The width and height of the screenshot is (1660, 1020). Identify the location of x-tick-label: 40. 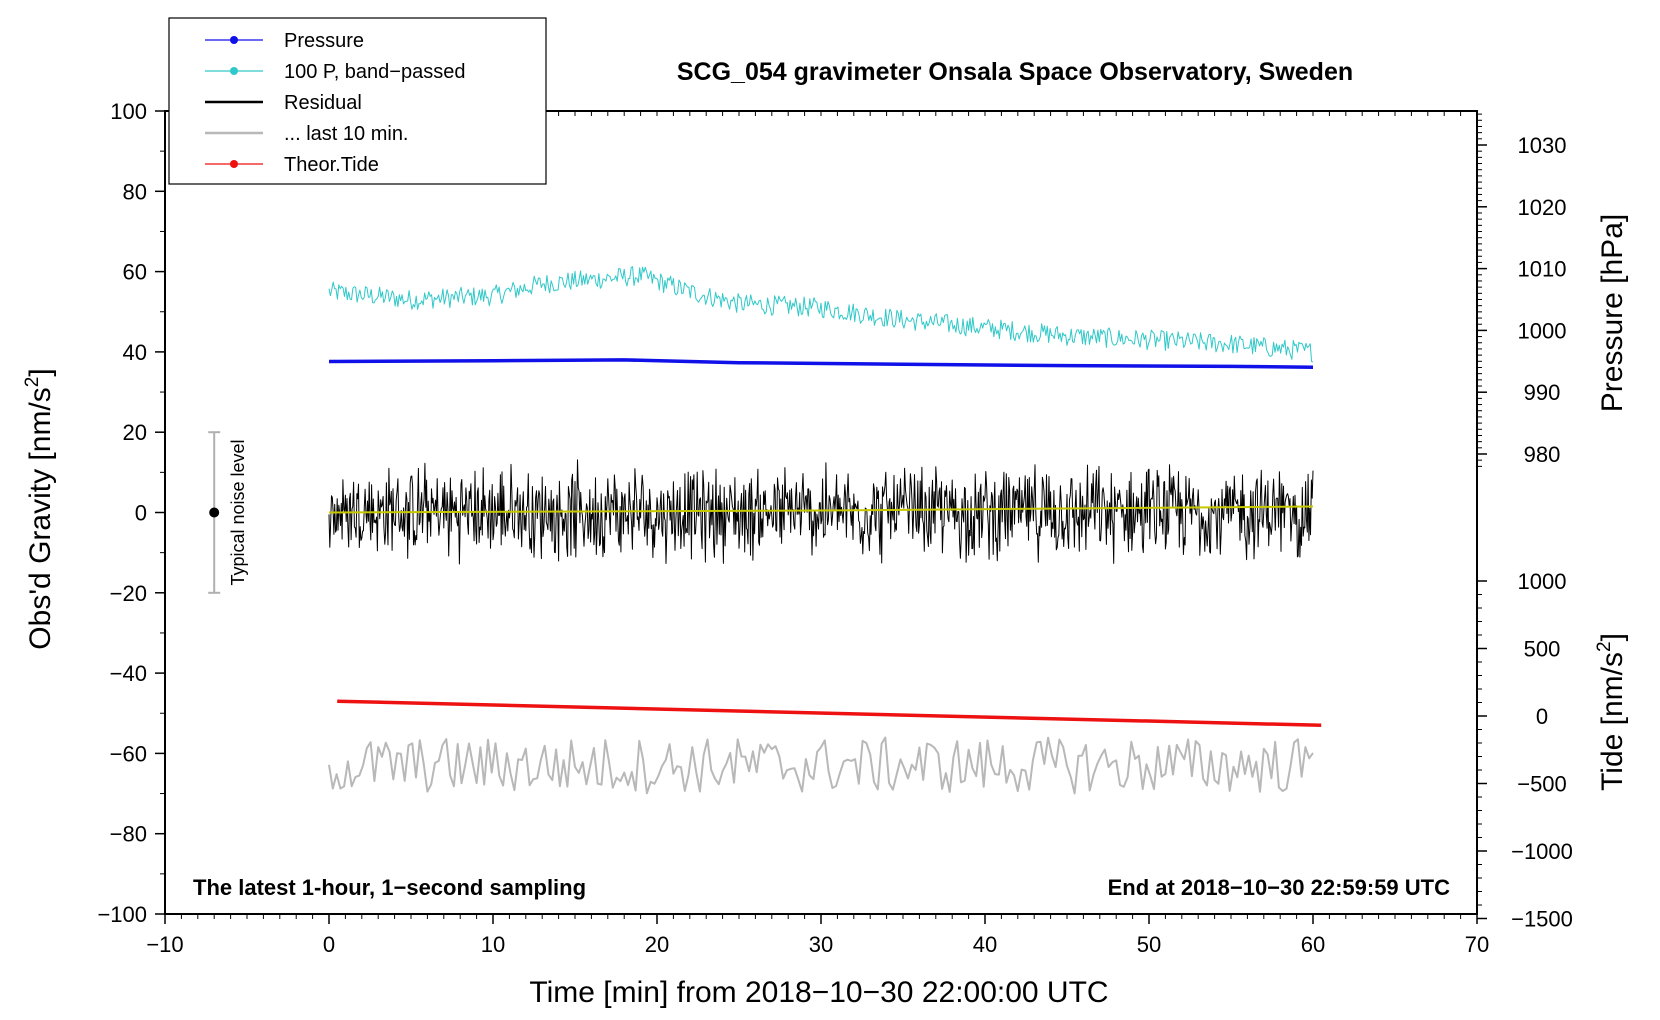
(985, 944).